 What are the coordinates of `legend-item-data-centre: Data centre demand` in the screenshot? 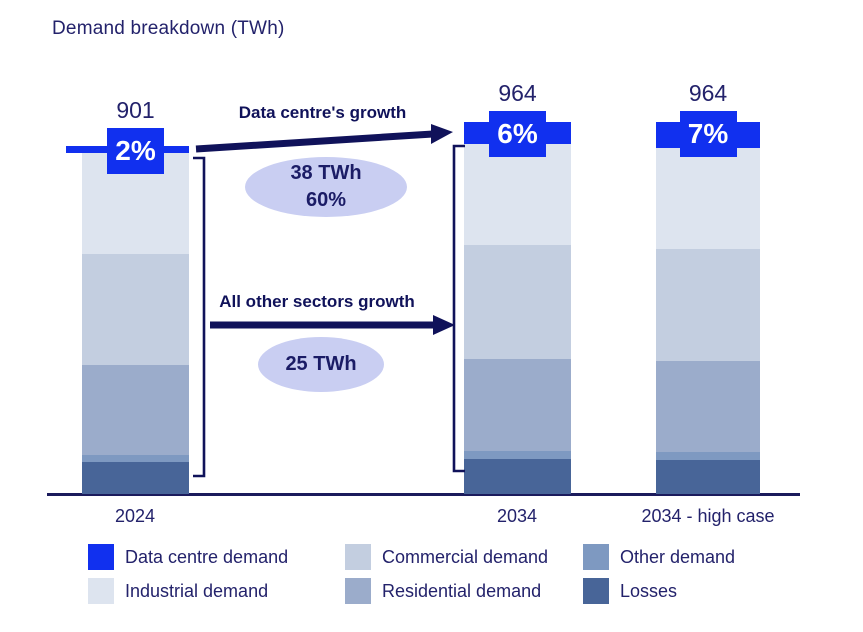 It's located at (188, 557).